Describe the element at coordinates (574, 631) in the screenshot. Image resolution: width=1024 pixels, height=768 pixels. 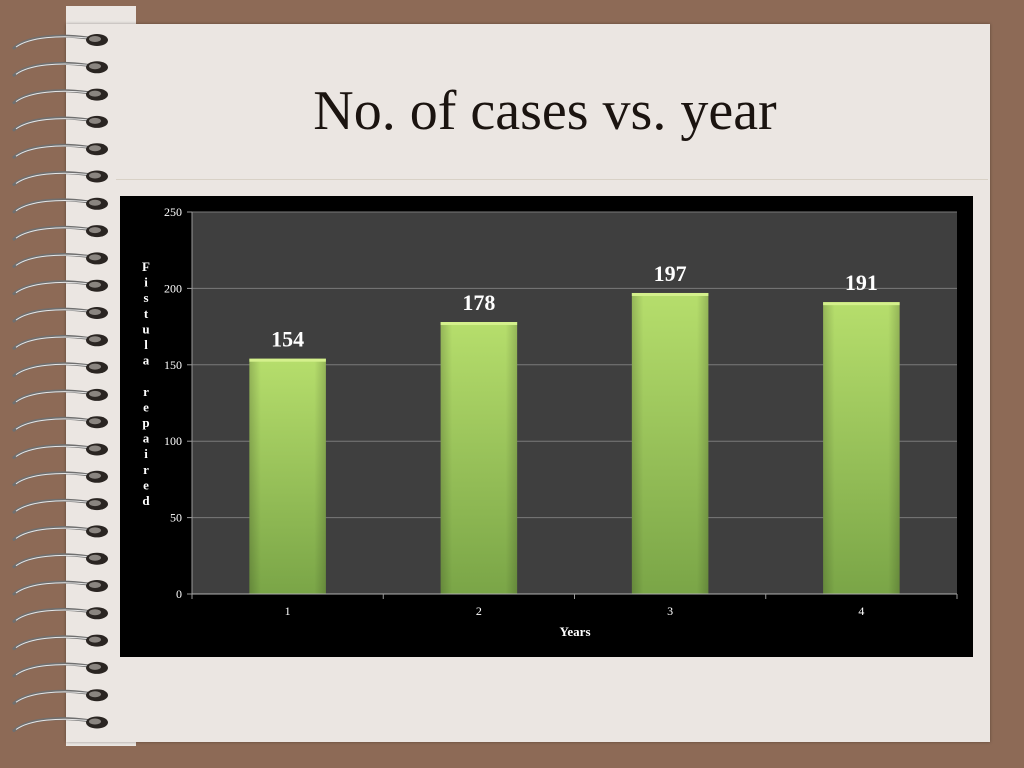
I see `x-axis-title: Years` at that location.